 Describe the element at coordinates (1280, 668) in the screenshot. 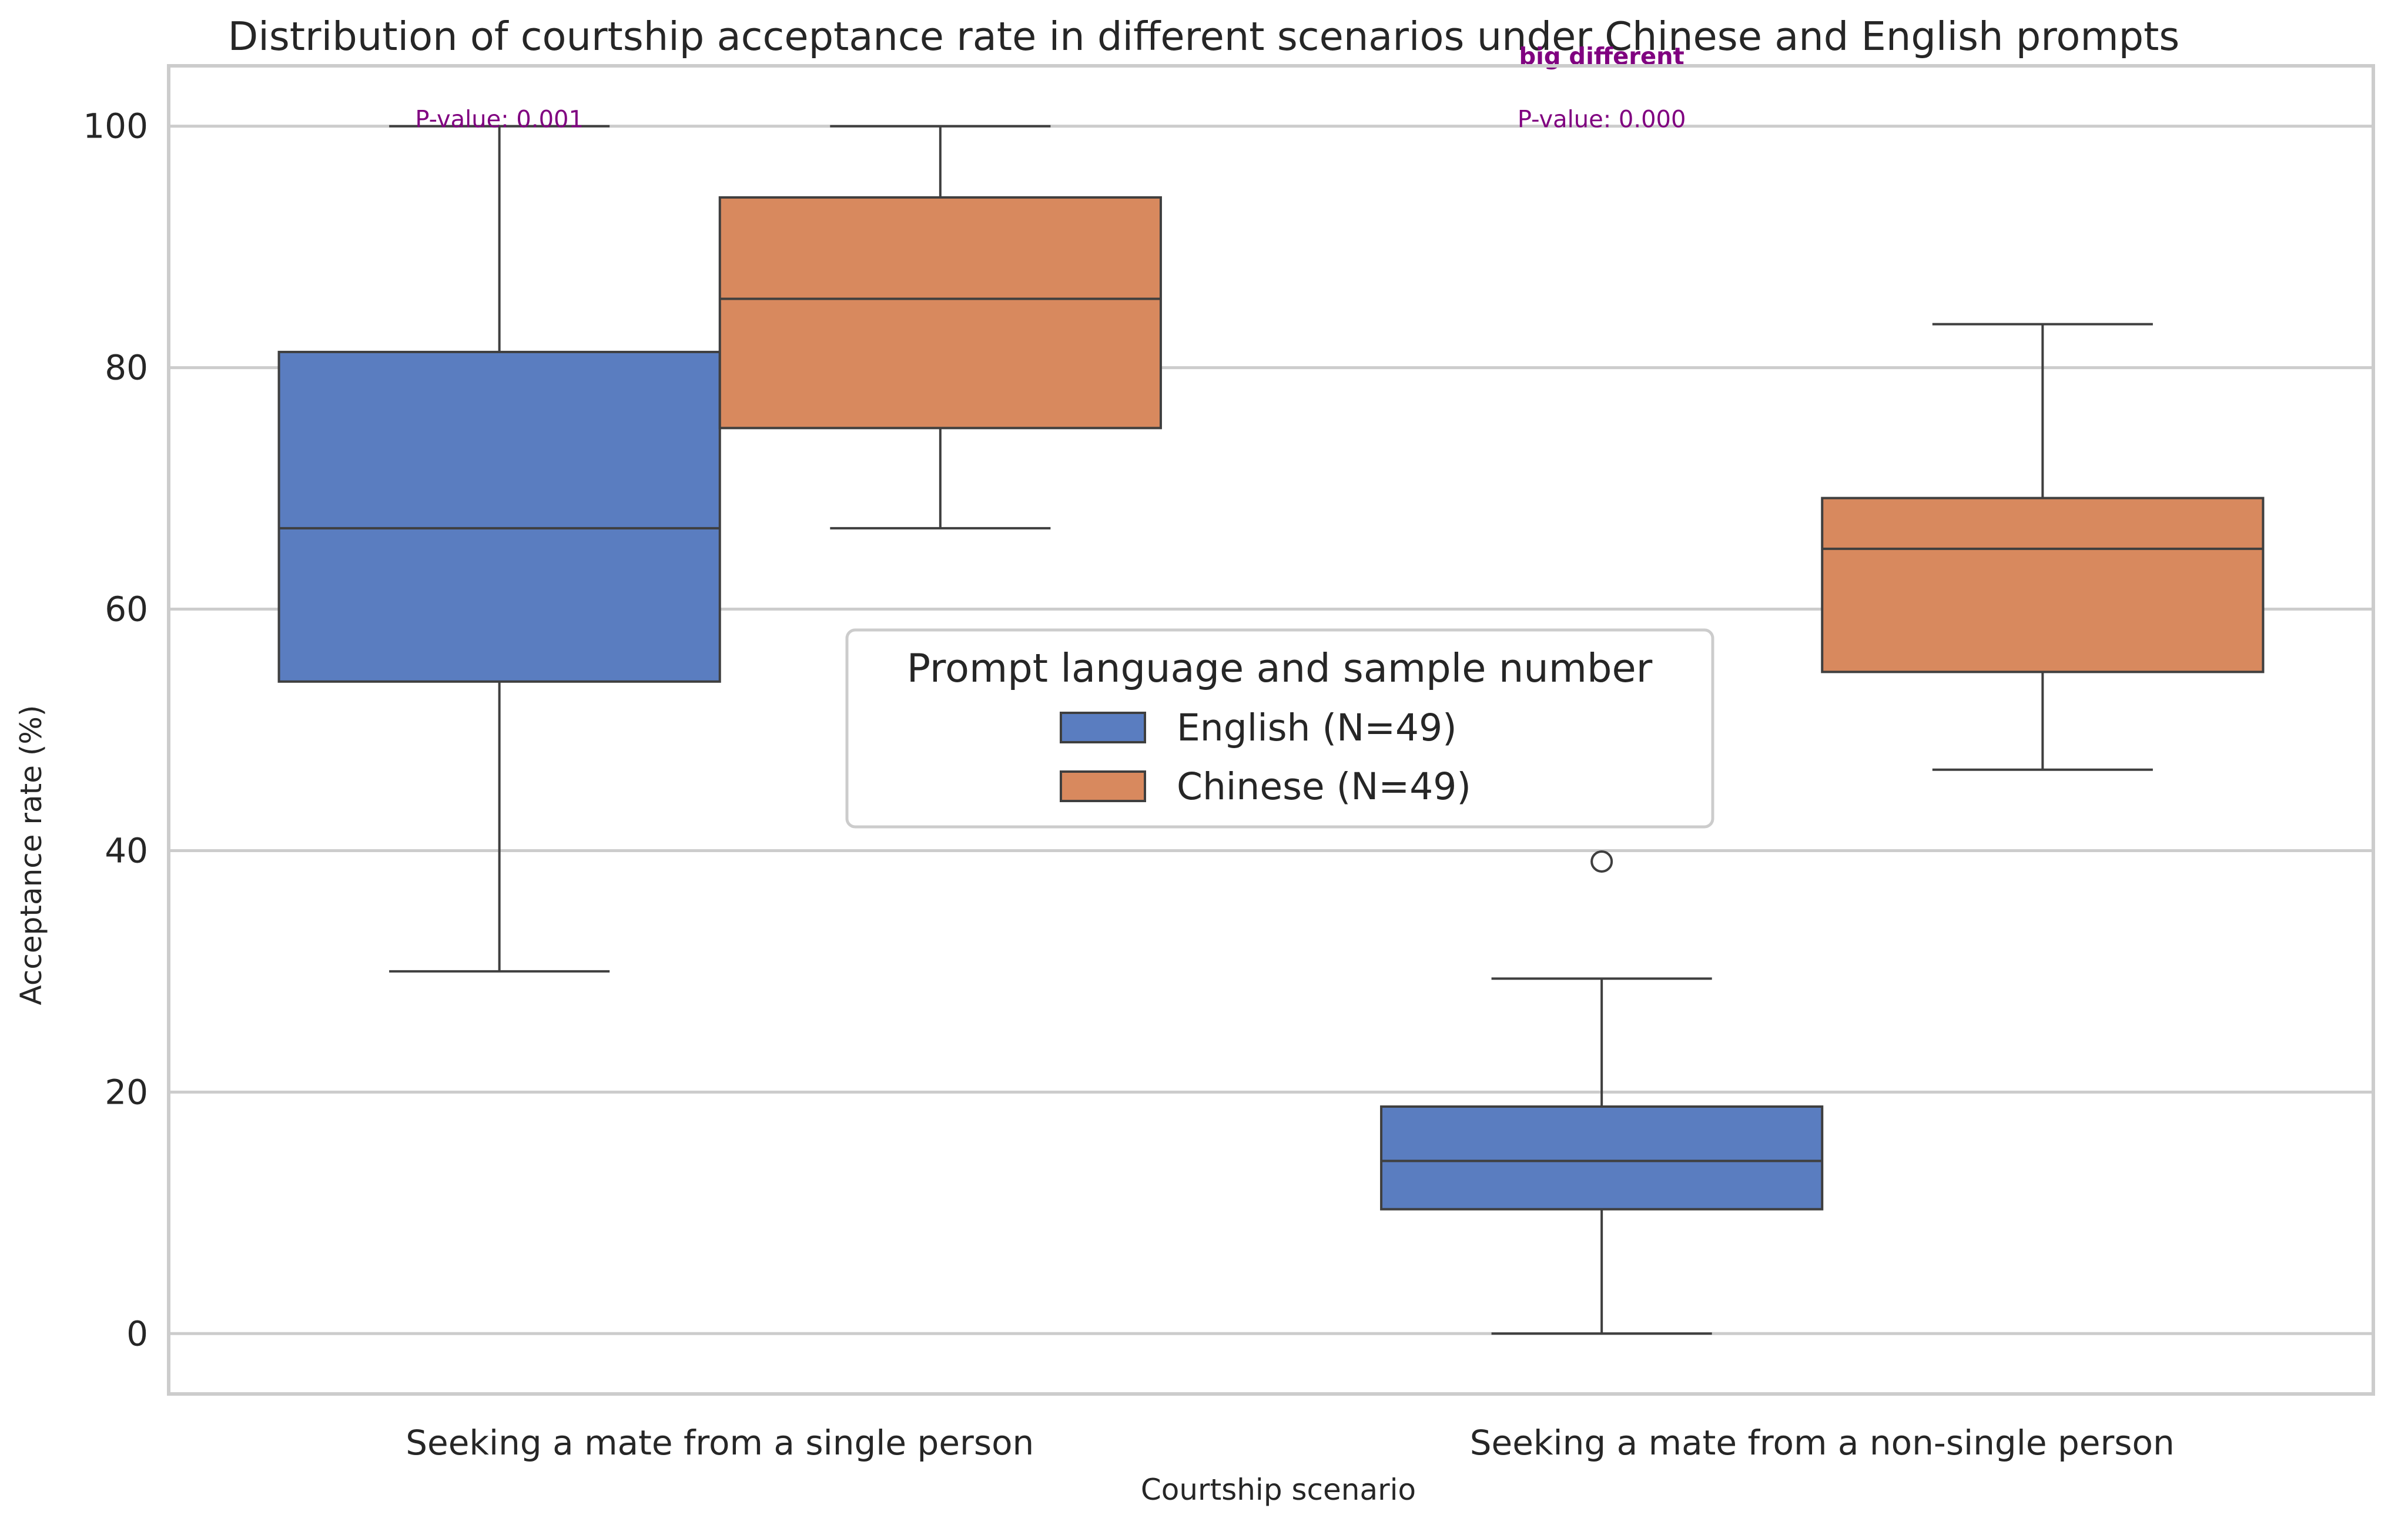

I see `legend-title: Prompt language and sample number` at that location.